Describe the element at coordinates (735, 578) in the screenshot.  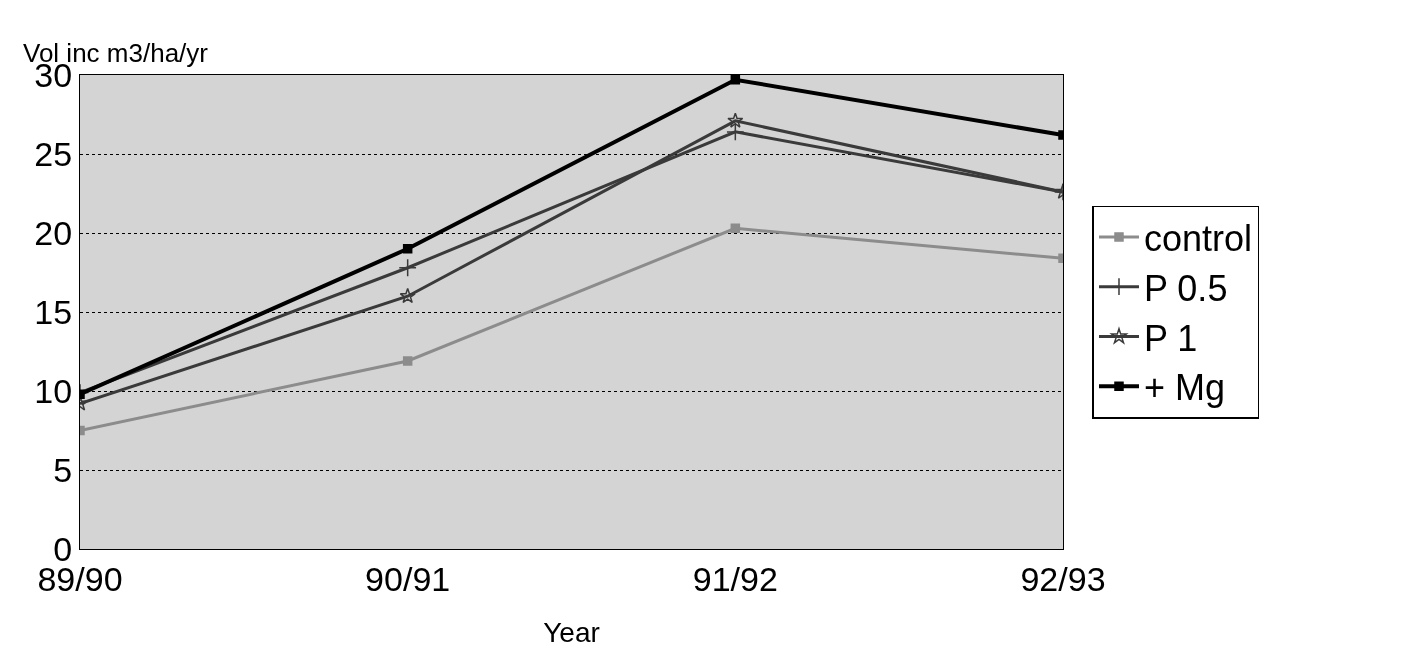
I see `x-tick-label: 91/92` at that location.